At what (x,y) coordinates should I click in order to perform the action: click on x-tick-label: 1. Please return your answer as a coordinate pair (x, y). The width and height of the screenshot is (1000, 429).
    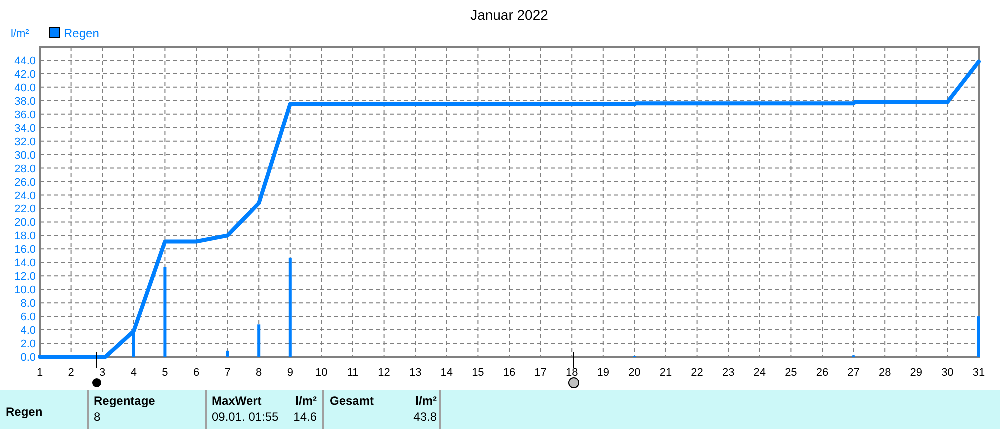
    Looking at the image, I should click on (40, 373).